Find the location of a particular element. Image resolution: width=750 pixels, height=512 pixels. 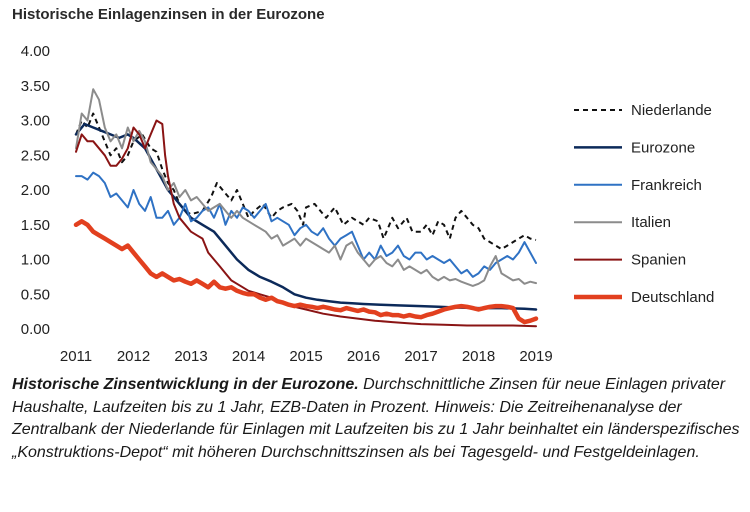

legend-label: Italien is located at coordinates (651, 222).